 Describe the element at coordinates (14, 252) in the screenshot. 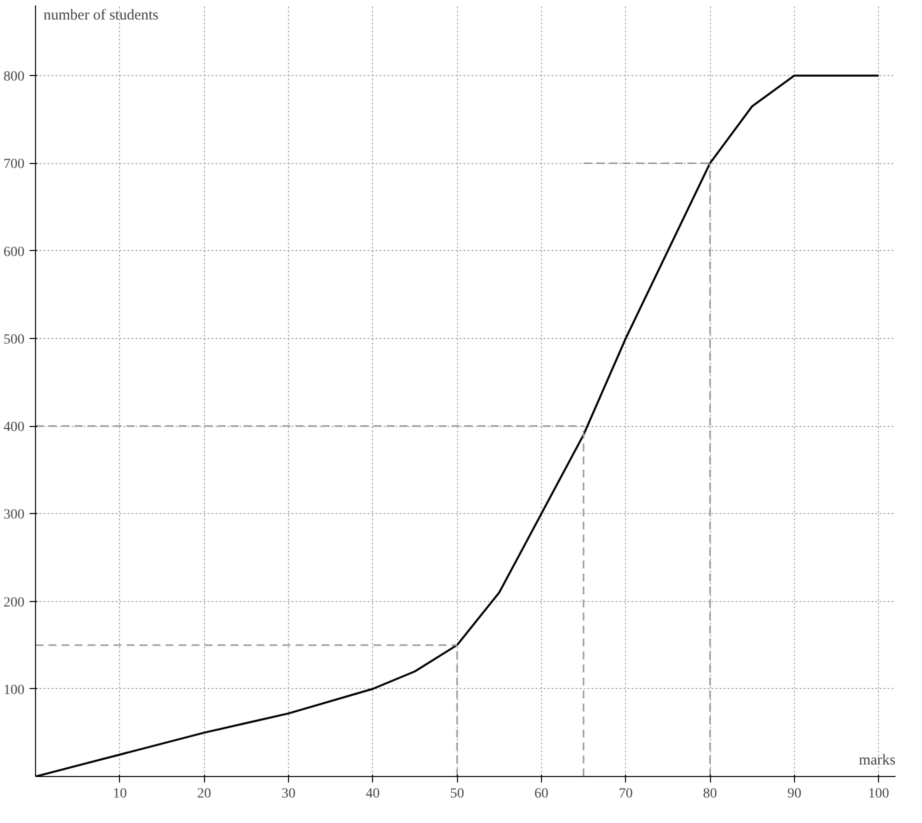

I see `y-tick-label: 600` at that location.